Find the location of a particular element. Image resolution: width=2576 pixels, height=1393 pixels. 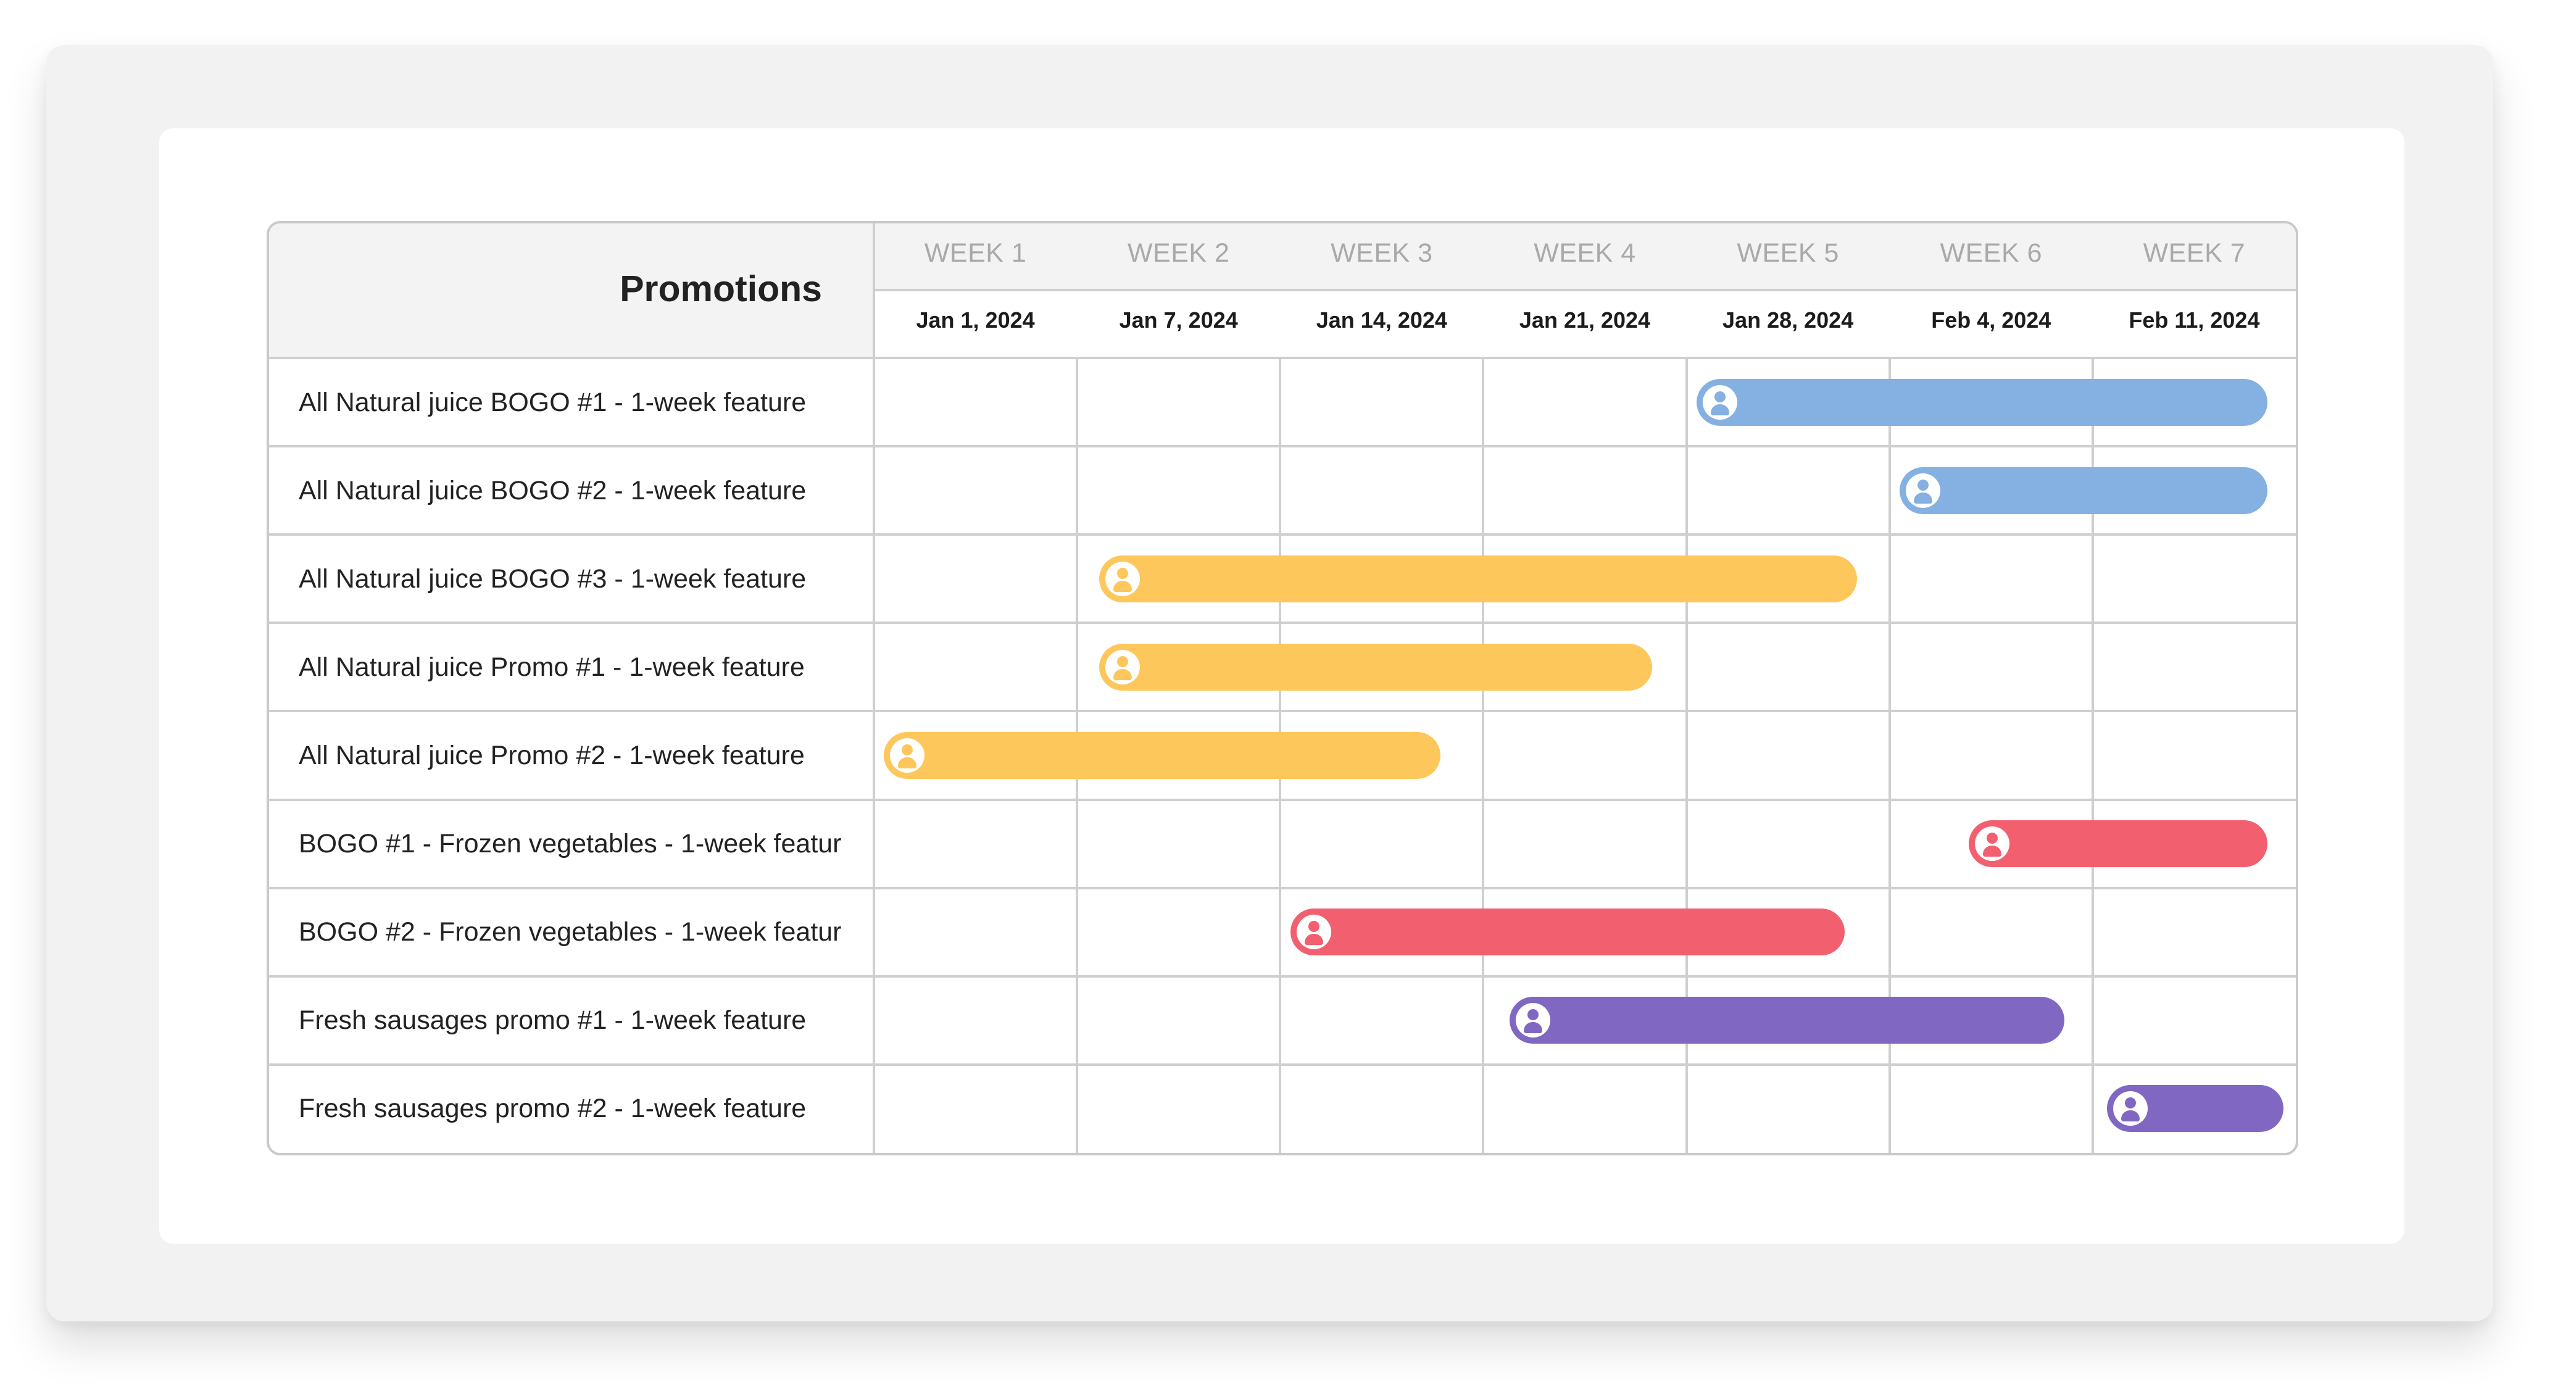

week-label: WEEK 4 is located at coordinates (1585, 253).